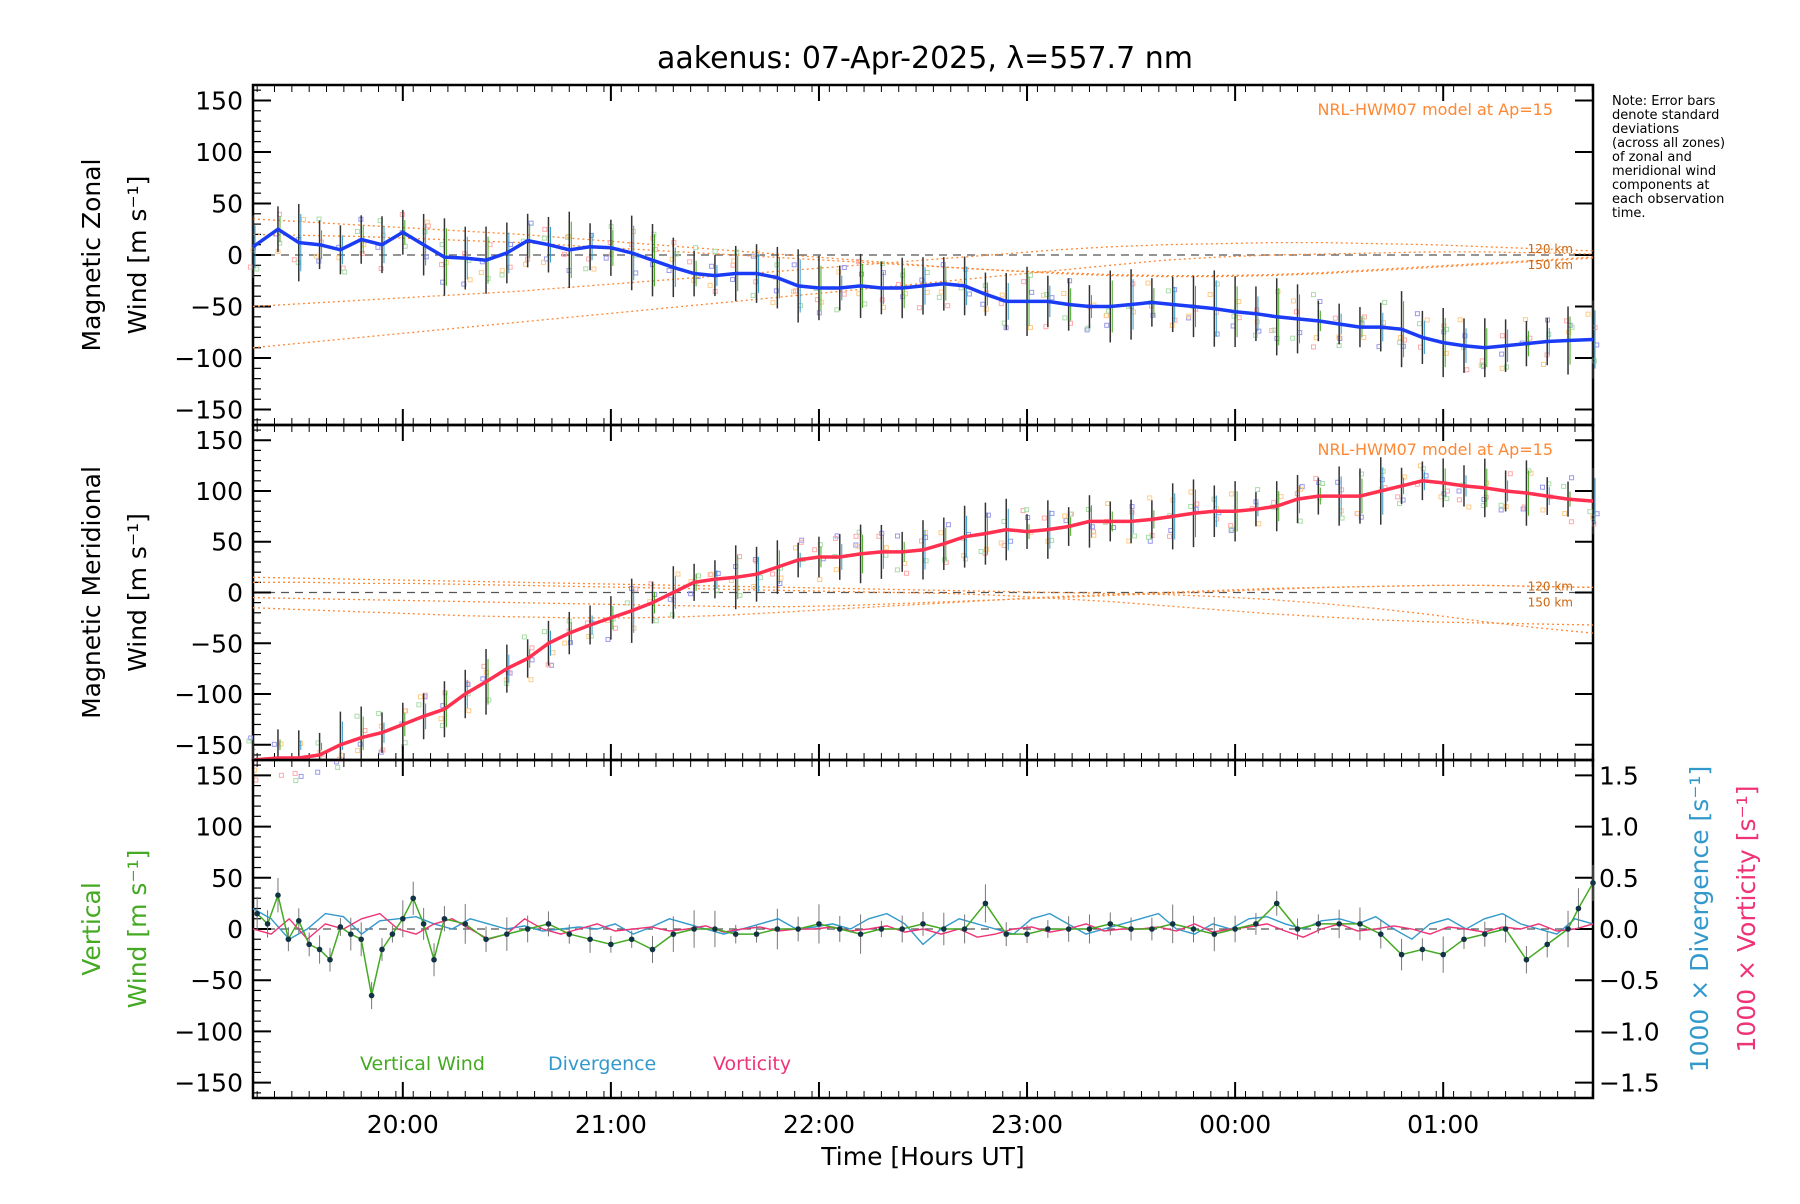  I want to click on note-line: Note: Error bars, so click(1664, 101).